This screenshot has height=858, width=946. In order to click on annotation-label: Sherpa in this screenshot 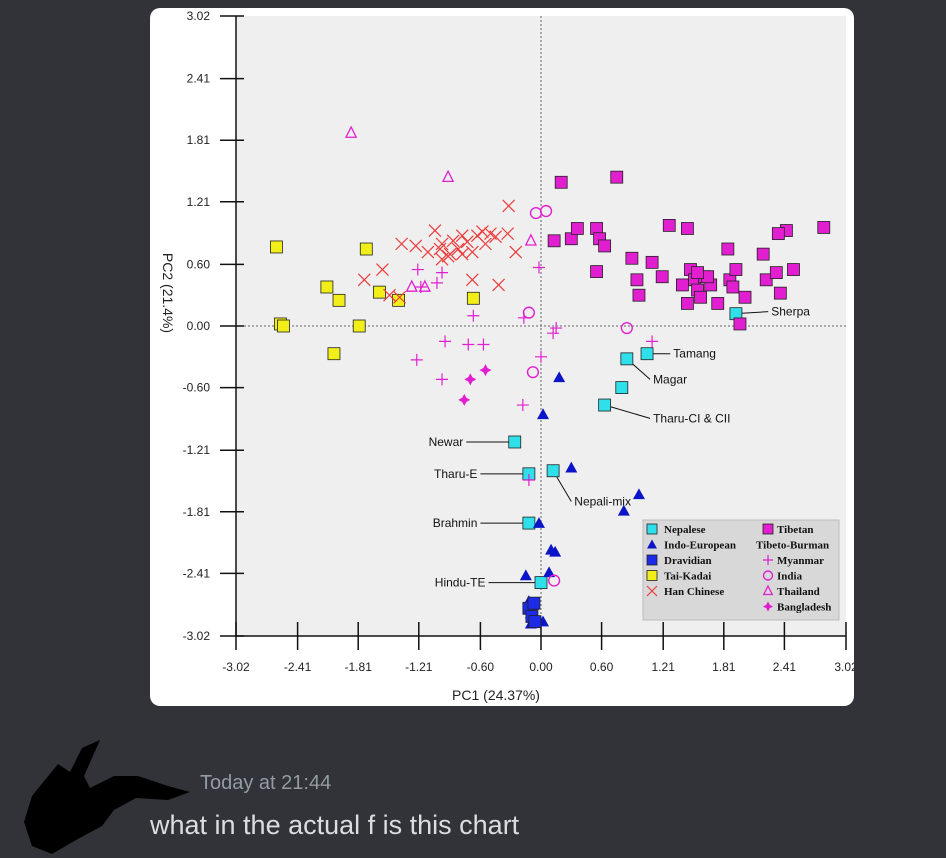, I will do `click(790, 312)`.